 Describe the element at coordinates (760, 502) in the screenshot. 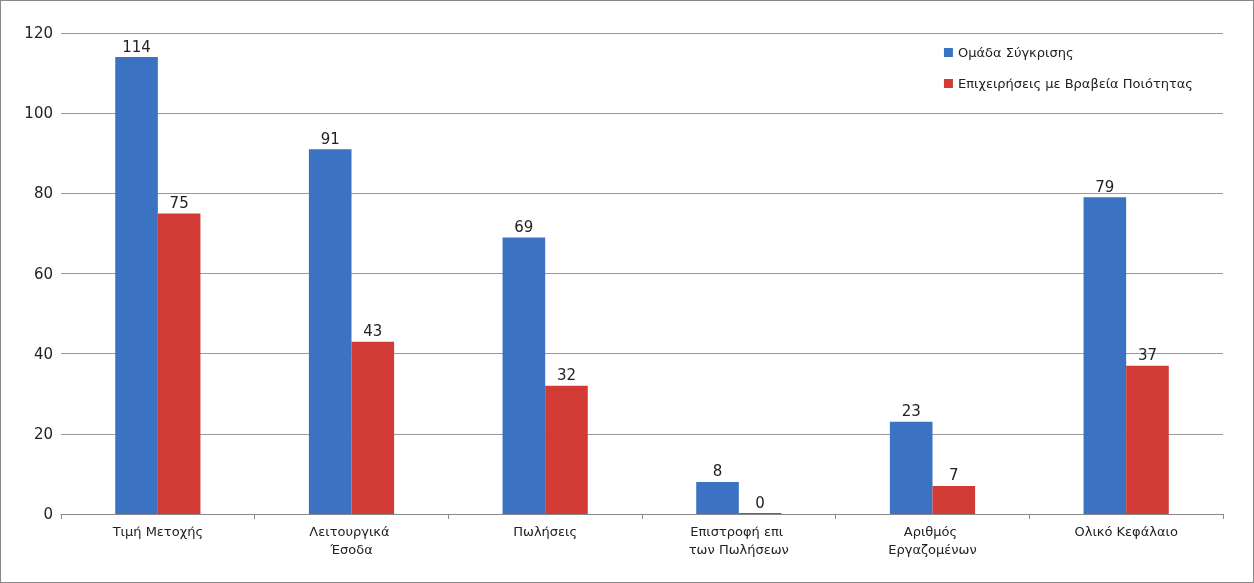

I see `data-label: 0` at that location.